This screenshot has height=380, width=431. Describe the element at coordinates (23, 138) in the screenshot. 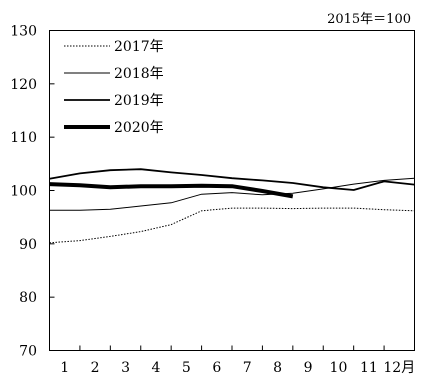

I see `y-tick-label: 110` at that location.